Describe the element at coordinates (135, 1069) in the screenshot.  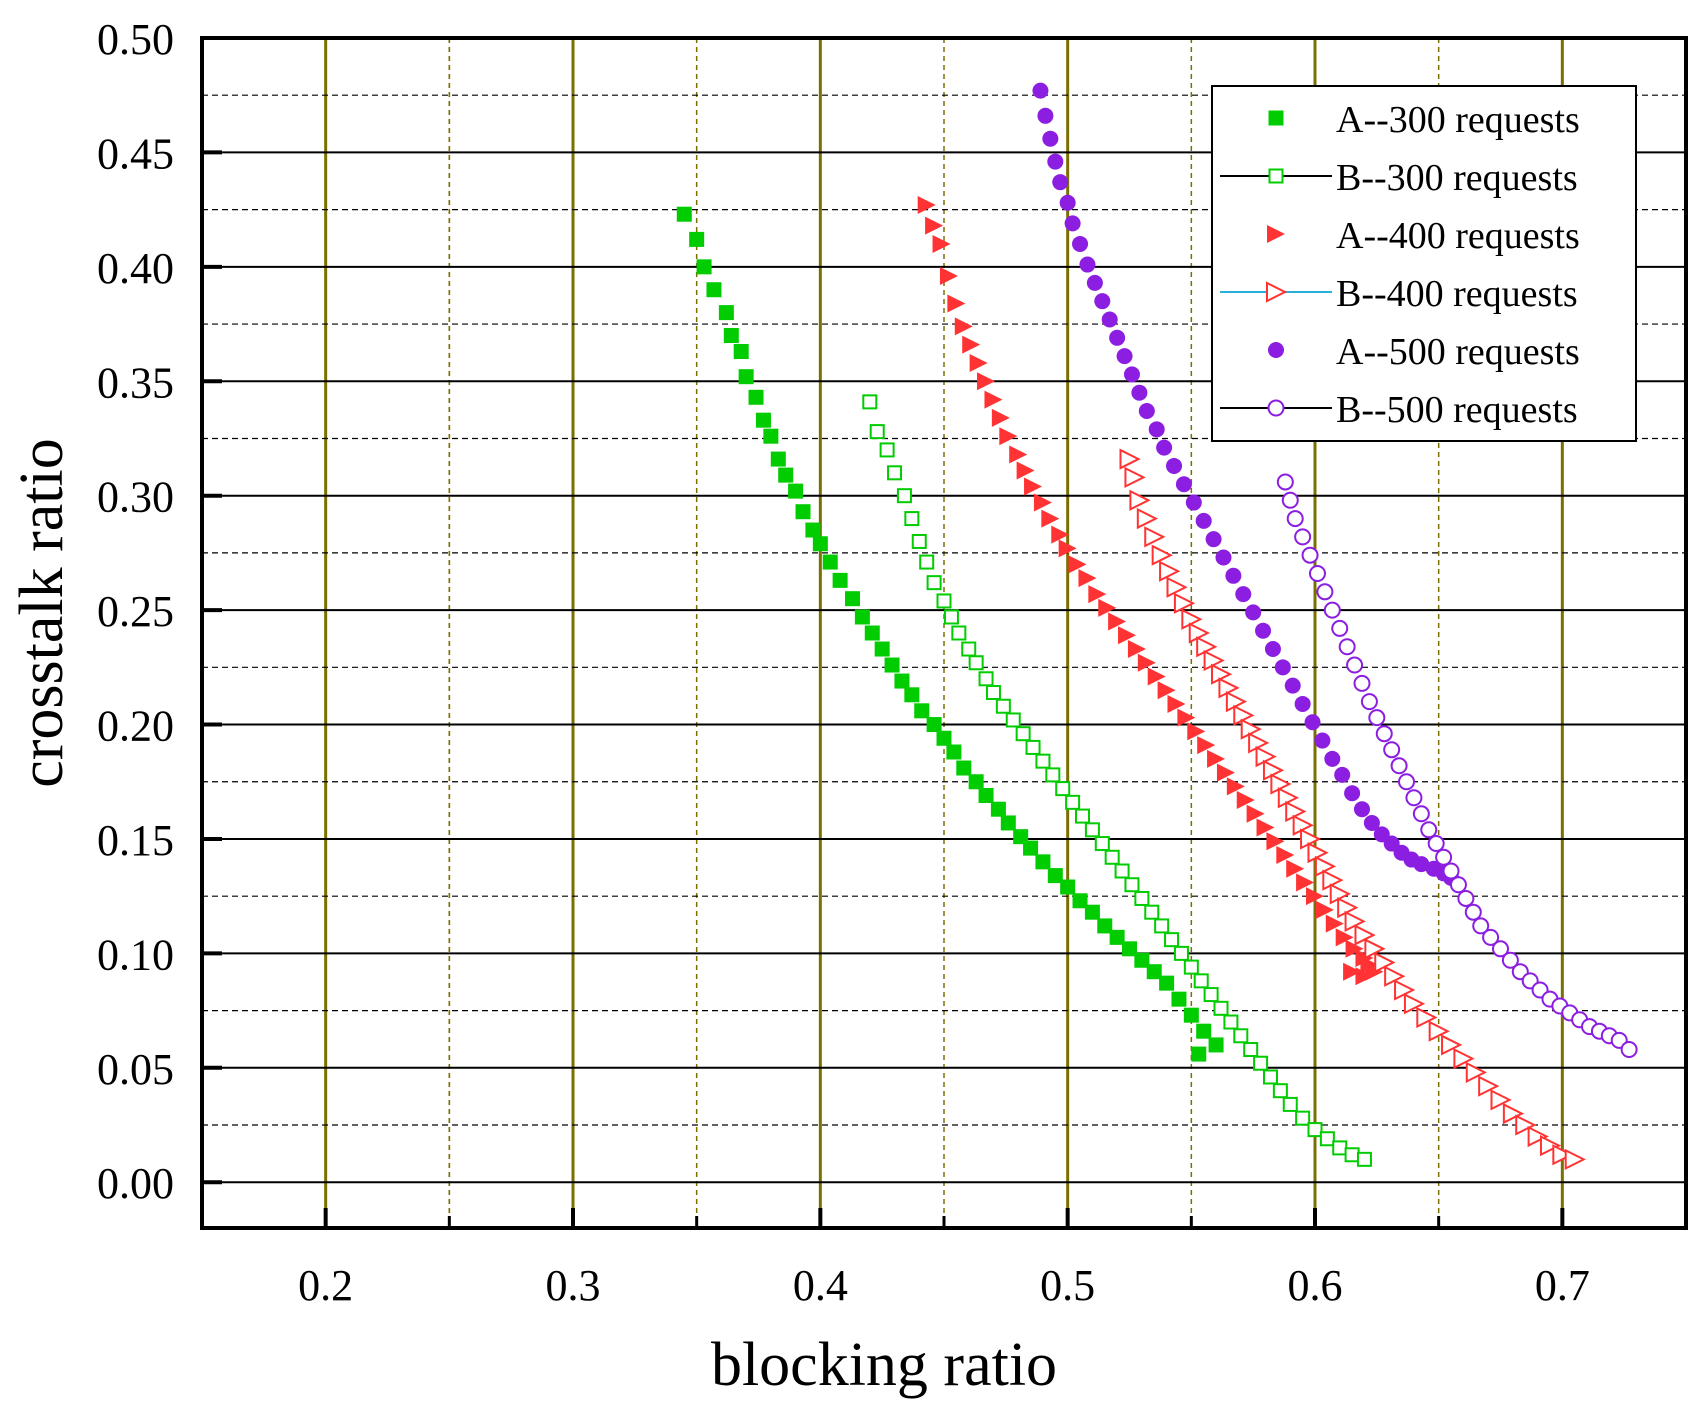
I see `y-tick-label: 0.05` at that location.